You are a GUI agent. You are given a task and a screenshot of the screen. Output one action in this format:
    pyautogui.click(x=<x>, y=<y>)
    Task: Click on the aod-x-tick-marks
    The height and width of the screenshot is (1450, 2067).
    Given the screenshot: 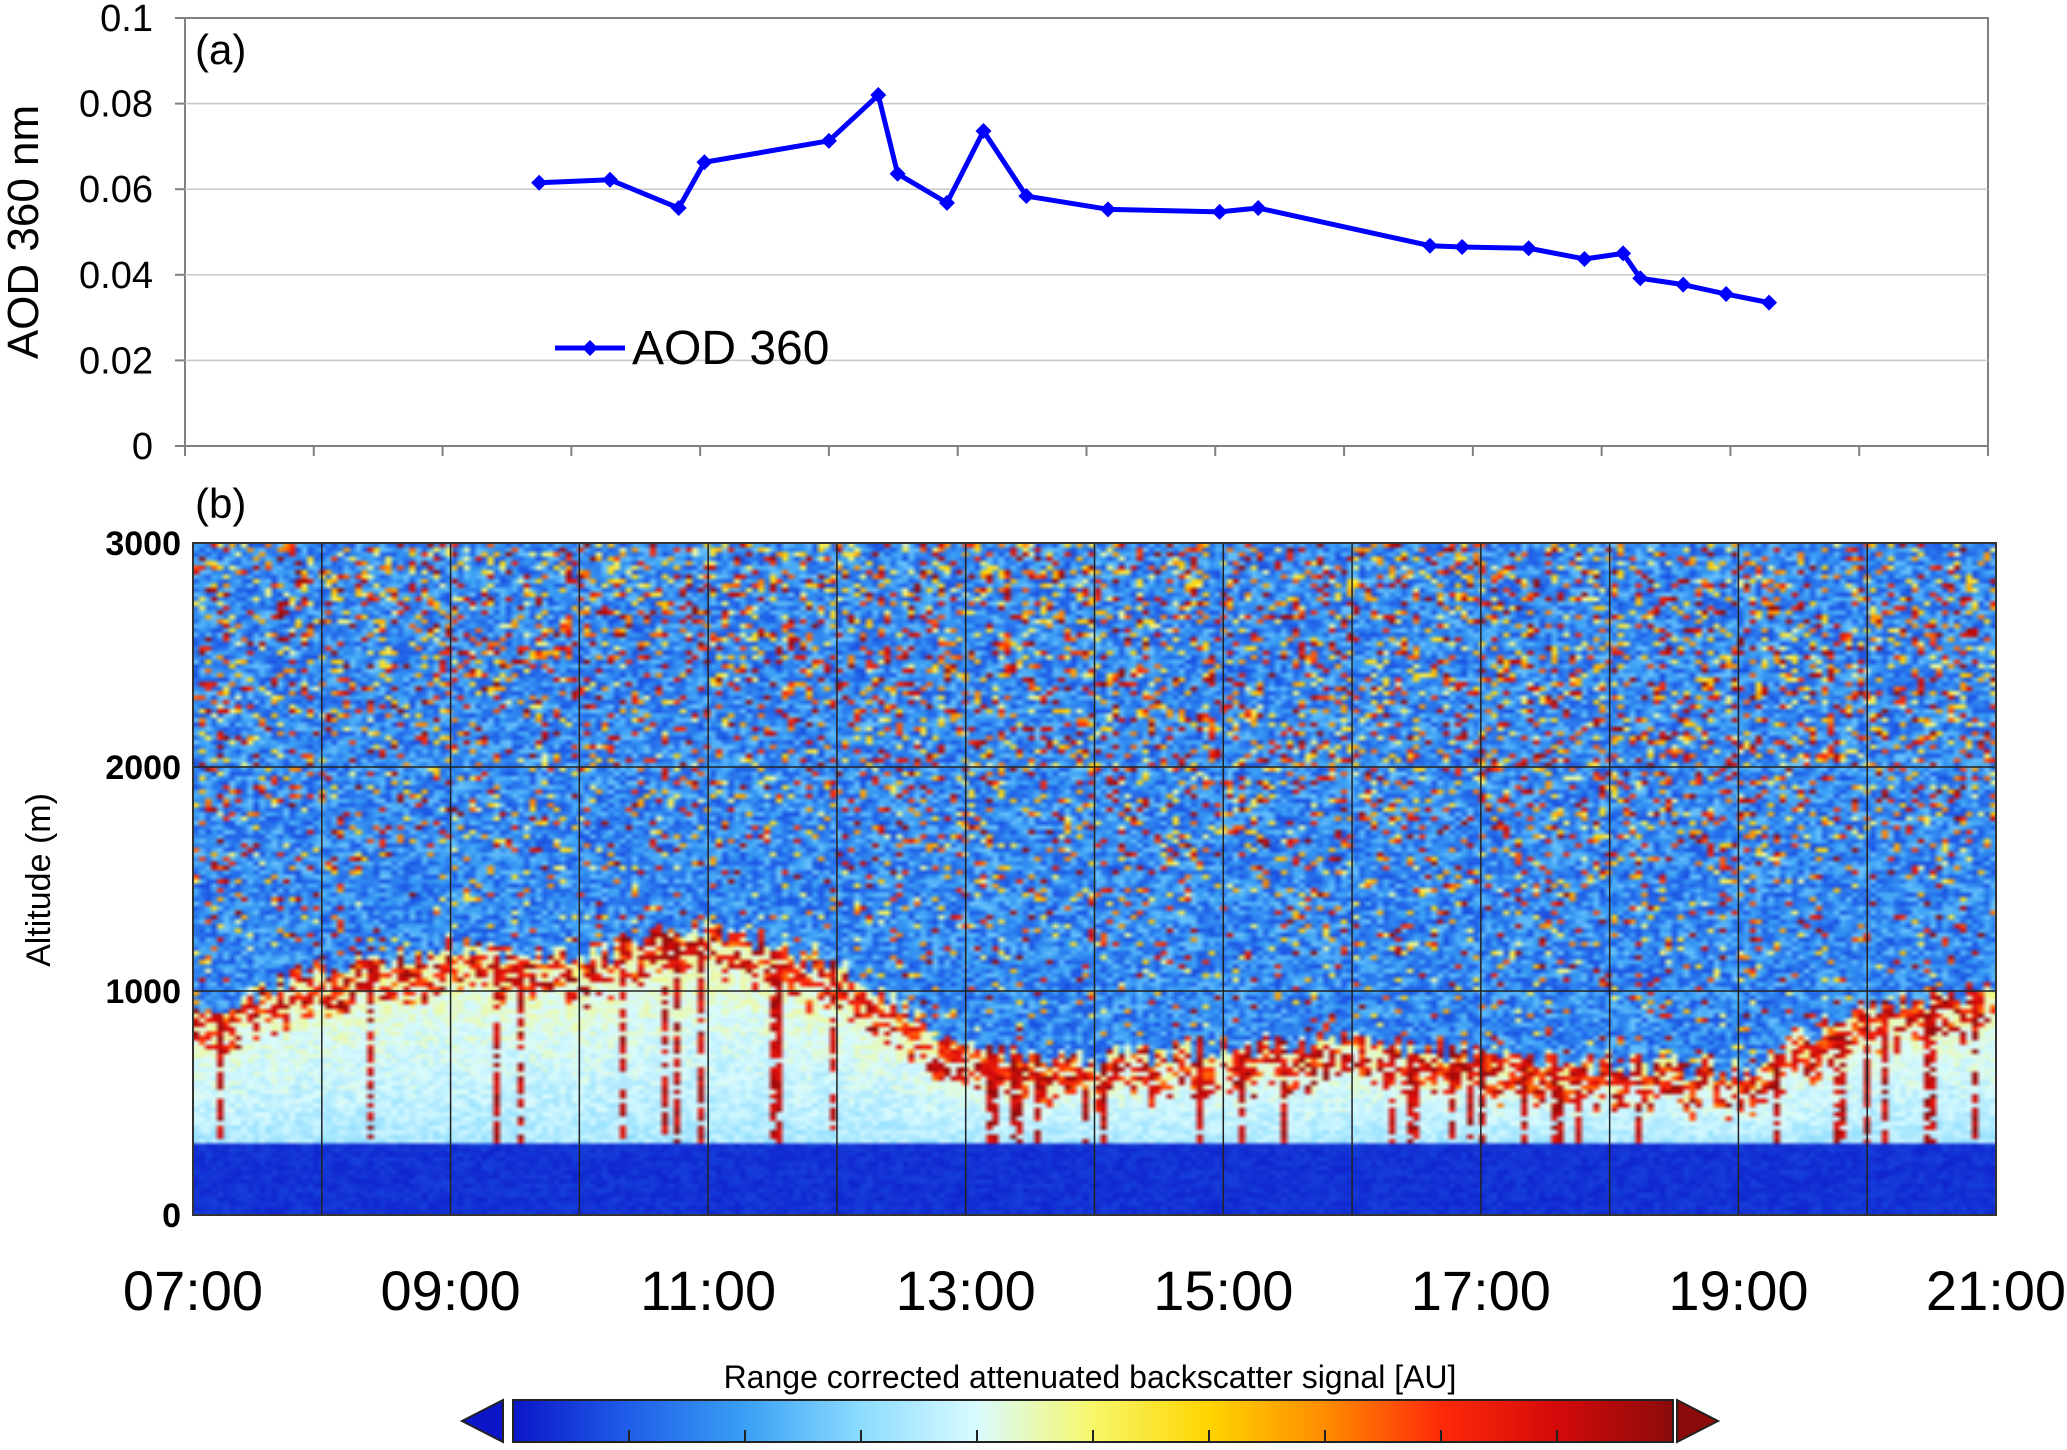 What is the action you would take?
    pyautogui.click(x=1086, y=451)
    